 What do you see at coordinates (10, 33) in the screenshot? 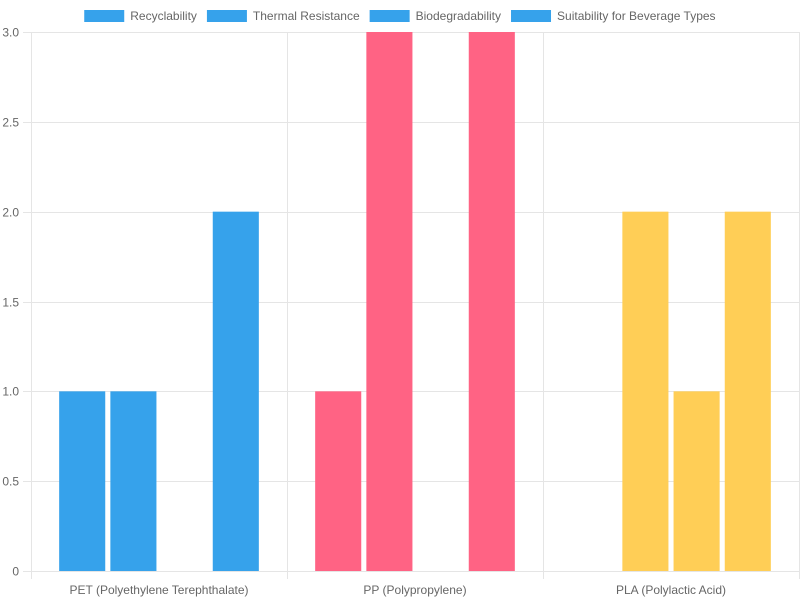
I see `y-tick-label: 3.0` at bounding box center [10, 33].